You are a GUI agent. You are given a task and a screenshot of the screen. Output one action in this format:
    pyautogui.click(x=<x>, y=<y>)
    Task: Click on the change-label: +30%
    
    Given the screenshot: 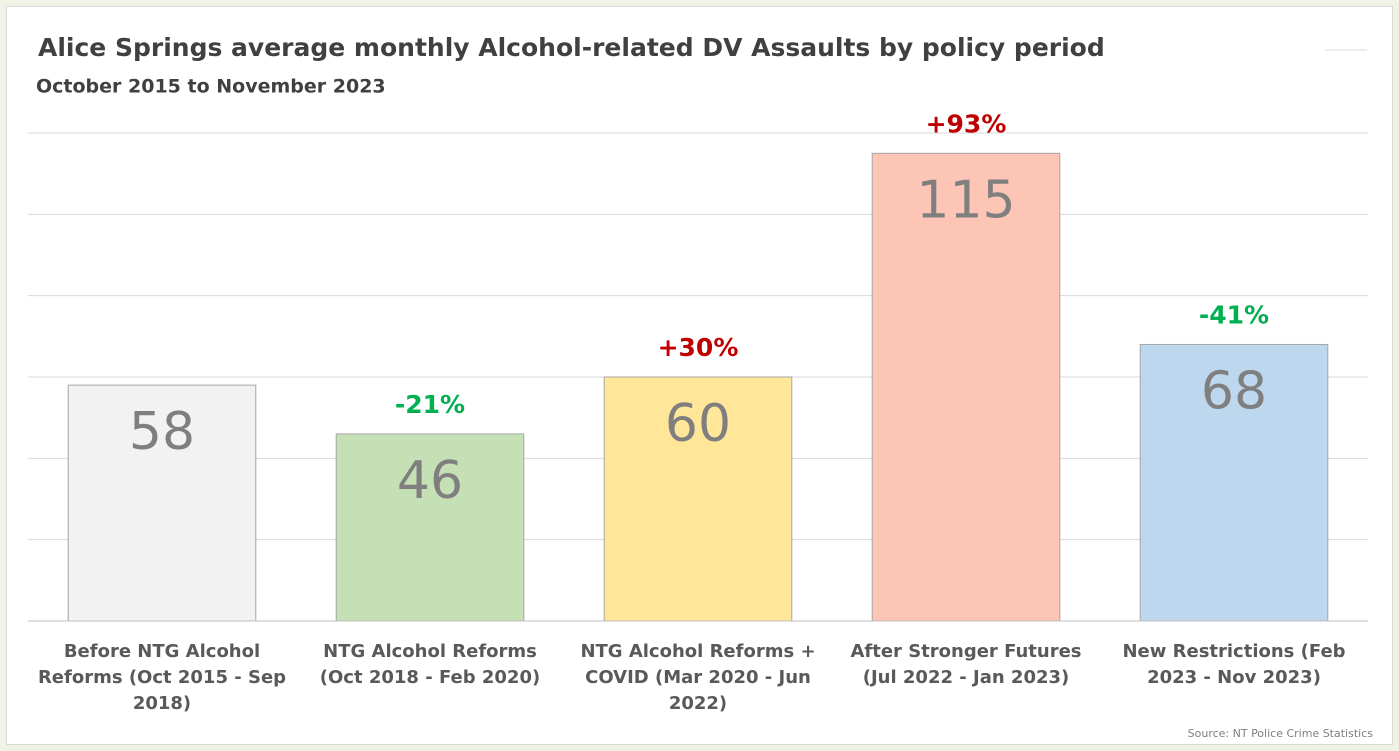 What is the action you would take?
    pyautogui.click(x=698, y=347)
    